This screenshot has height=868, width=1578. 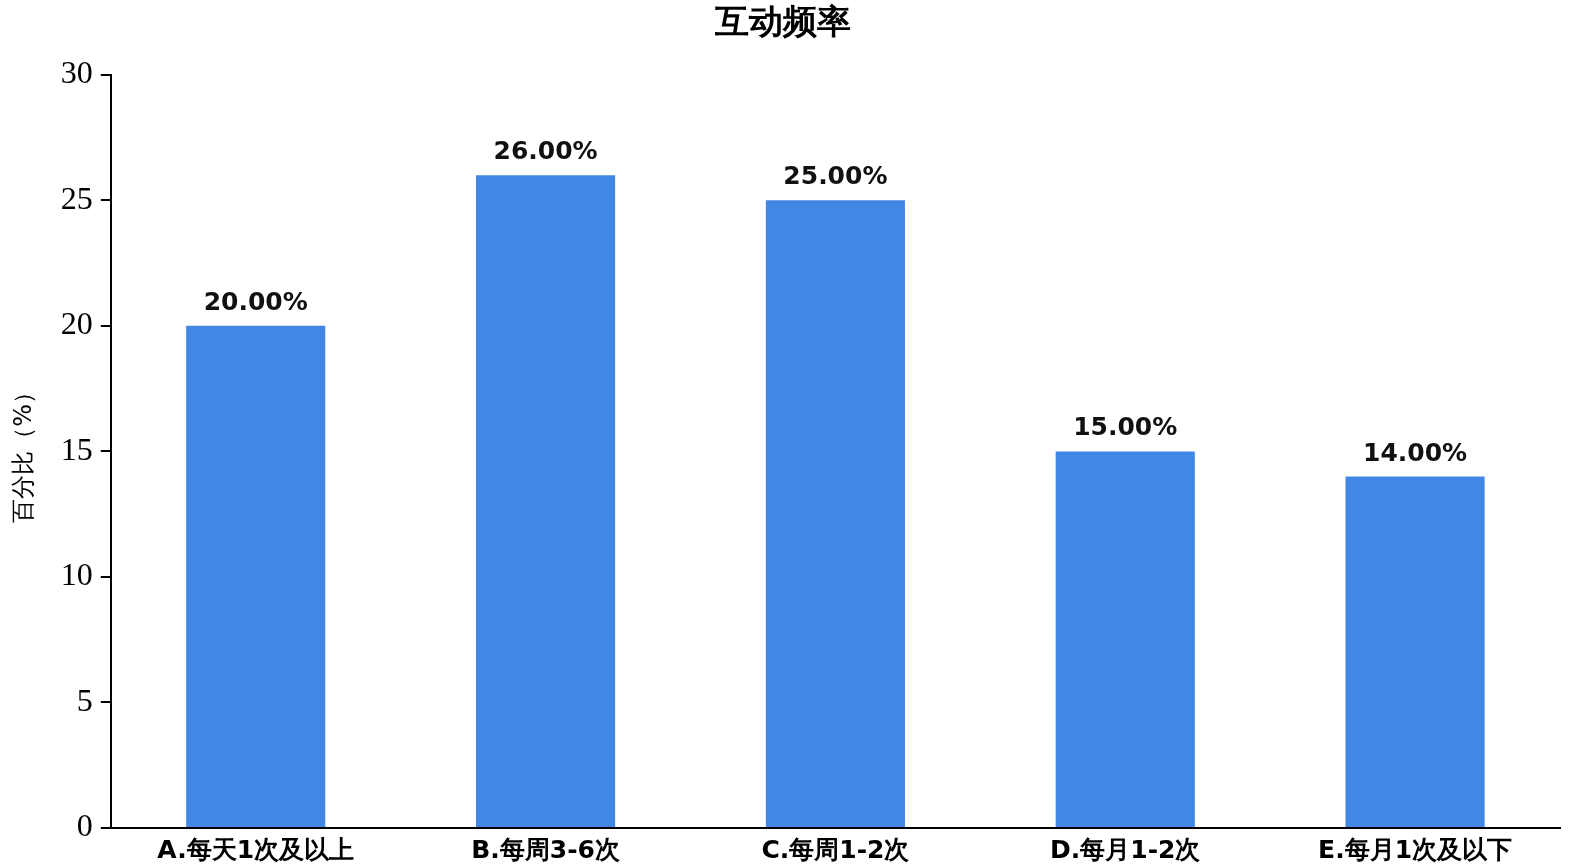 I want to click on data-label: 14.00%, so click(x=1415, y=452).